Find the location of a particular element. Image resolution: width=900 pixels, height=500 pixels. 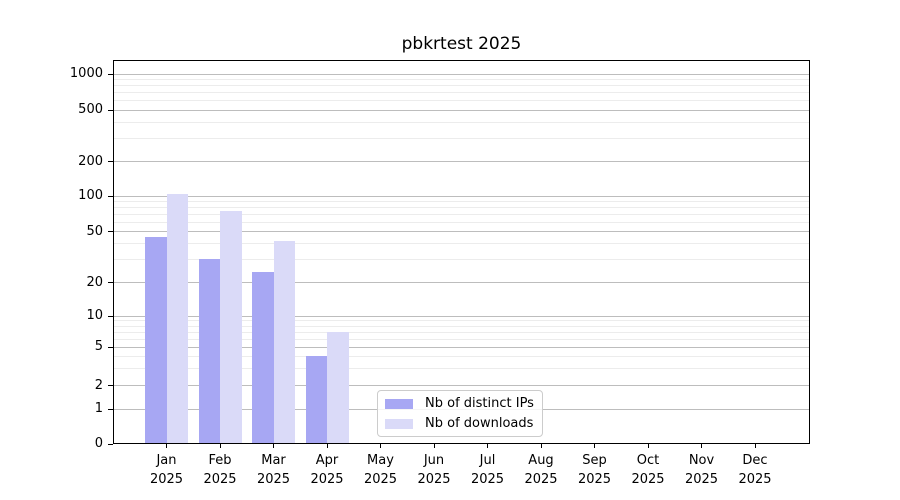

x-tick-label-nov: Nov 2025 is located at coordinates (701, 470).